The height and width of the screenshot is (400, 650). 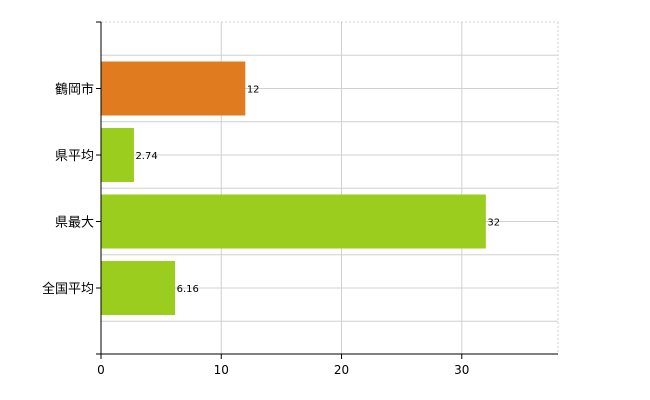 I want to click on category-label: 県平均, so click(x=74, y=156).